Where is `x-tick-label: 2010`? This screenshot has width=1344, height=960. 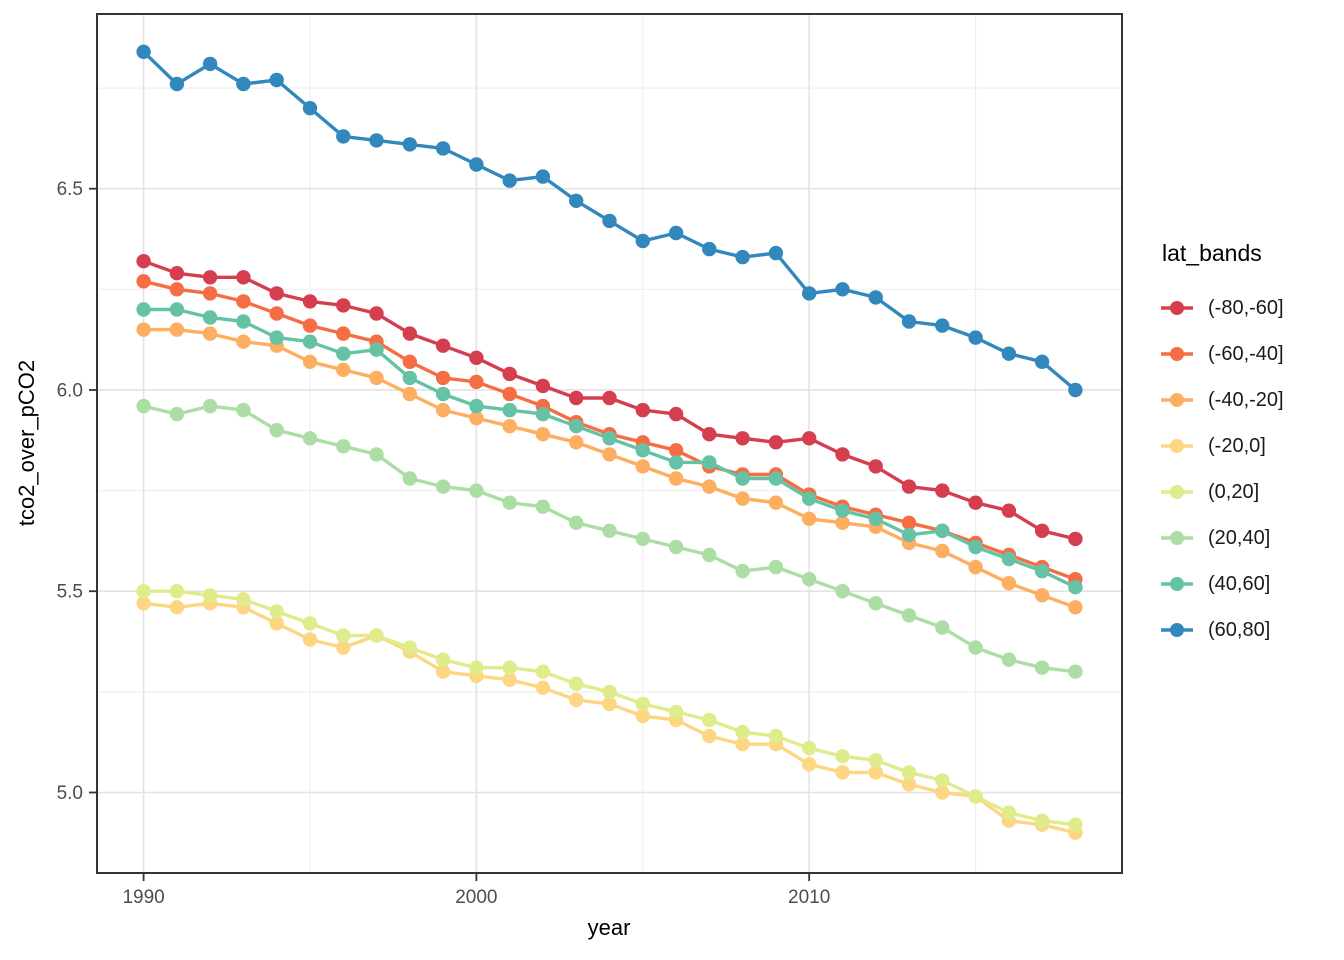 x-tick-label: 2010 is located at coordinates (809, 897).